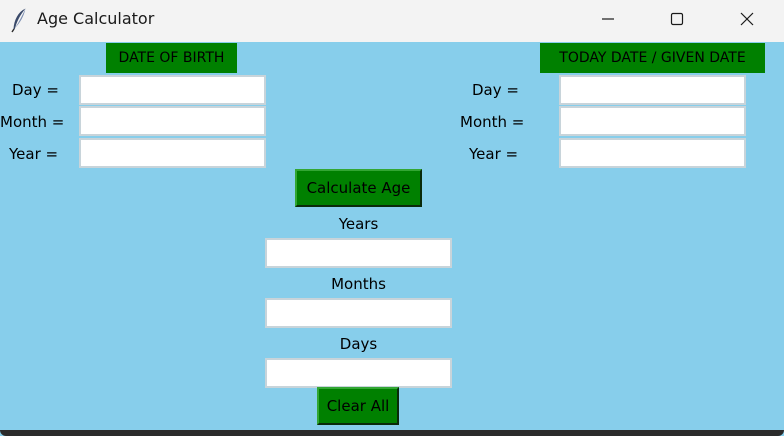 The width and height of the screenshot is (784, 436). I want to click on days-label: Days, so click(358, 344).